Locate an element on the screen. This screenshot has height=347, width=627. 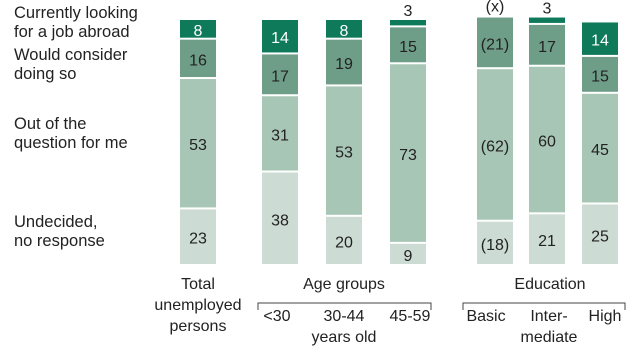
value-label-out-of-the-question-for-me-2: 31 is located at coordinates (280, 135).